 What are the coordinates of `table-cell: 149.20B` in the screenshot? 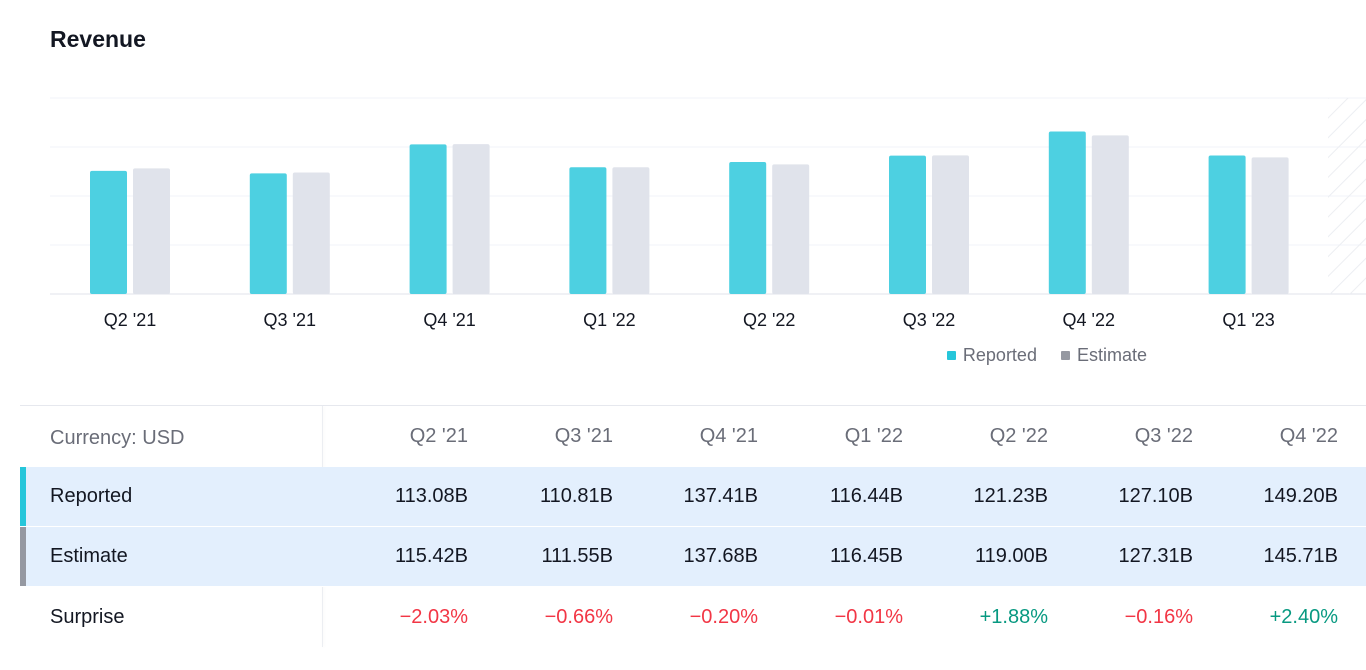 It's located at (1300, 496).